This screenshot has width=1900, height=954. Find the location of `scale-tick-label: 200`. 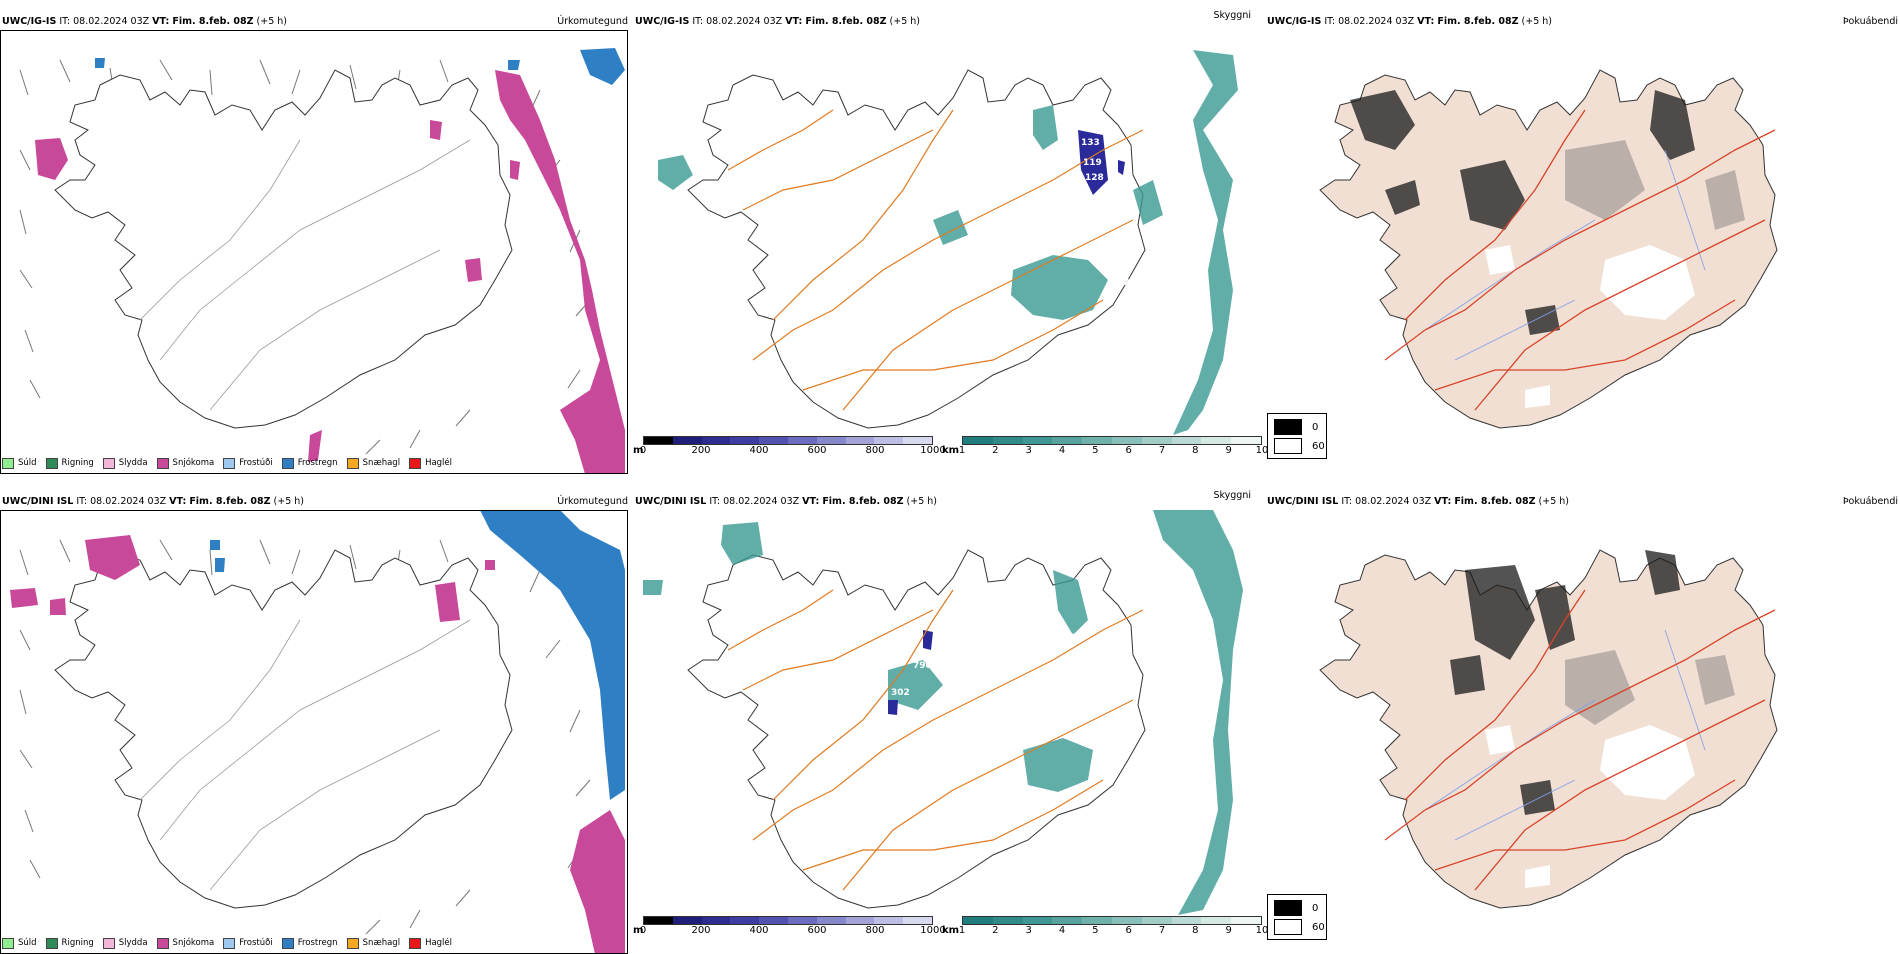

scale-tick-label: 200 is located at coordinates (701, 450).